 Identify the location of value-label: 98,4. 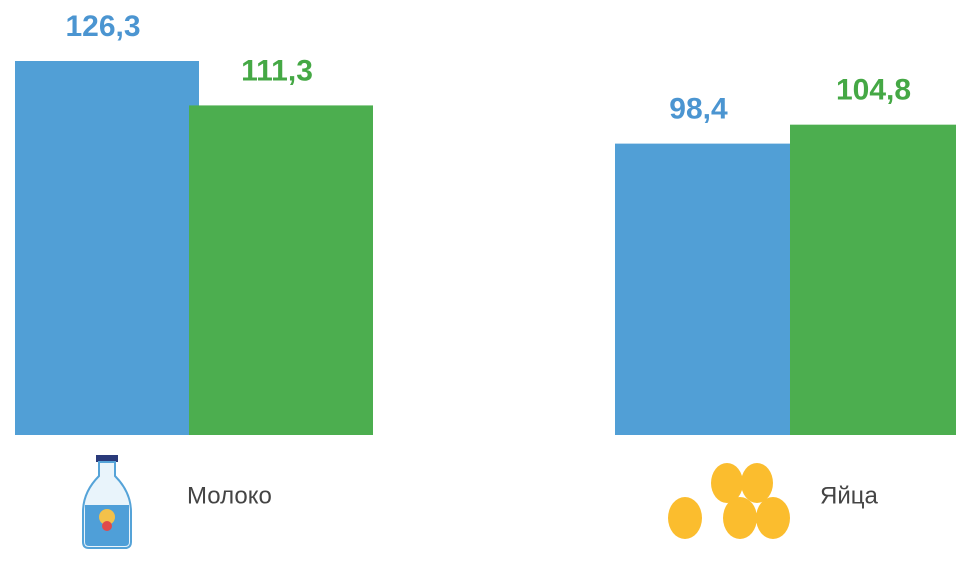
(698, 109).